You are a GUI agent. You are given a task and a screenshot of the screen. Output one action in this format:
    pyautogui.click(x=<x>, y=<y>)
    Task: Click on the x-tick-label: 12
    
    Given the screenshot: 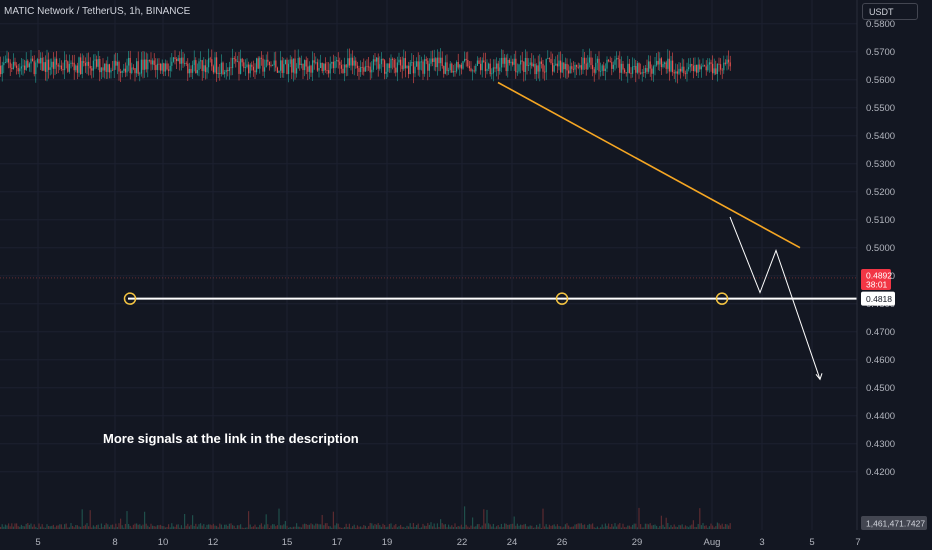 What is the action you would take?
    pyautogui.click(x=213, y=542)
    